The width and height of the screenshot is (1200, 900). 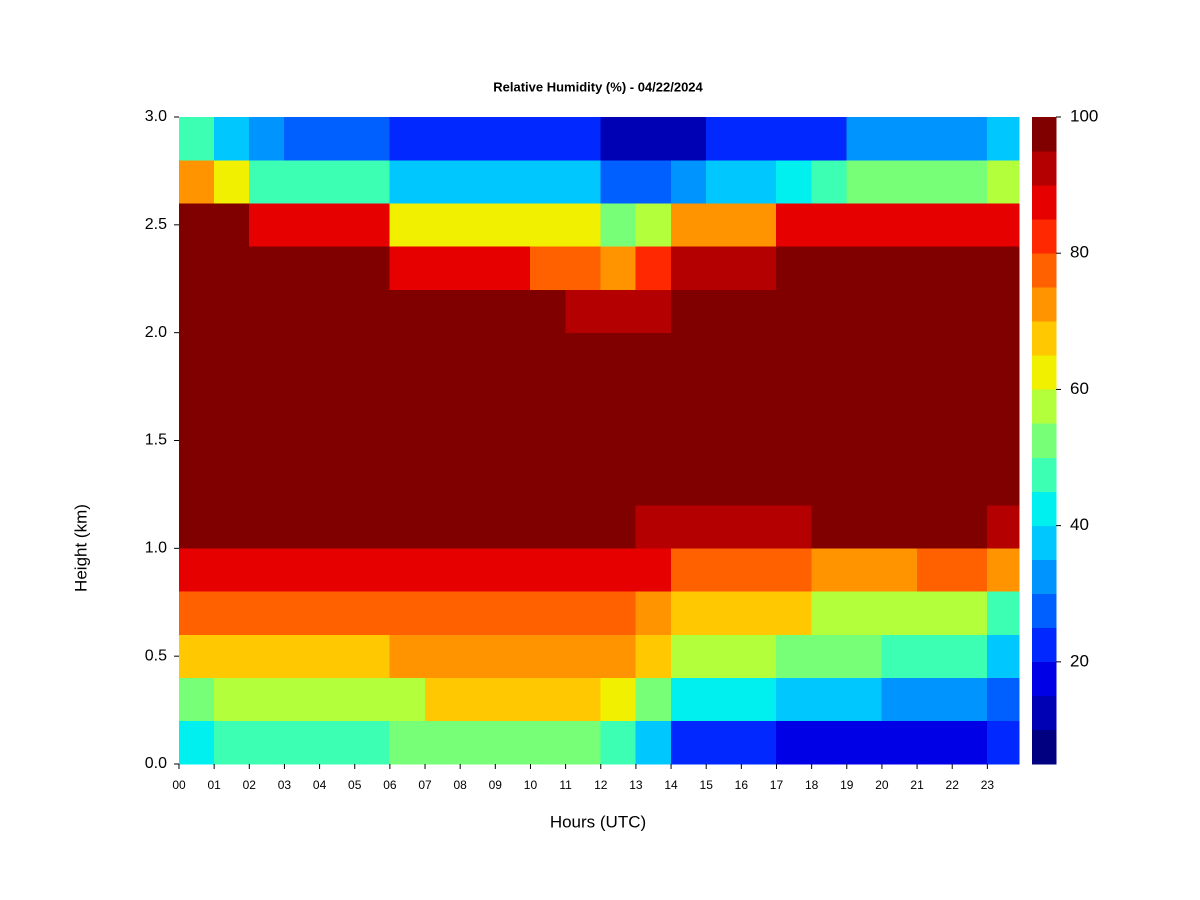 I want to click on x-tick-label: 19, so click(x=847, y=785).